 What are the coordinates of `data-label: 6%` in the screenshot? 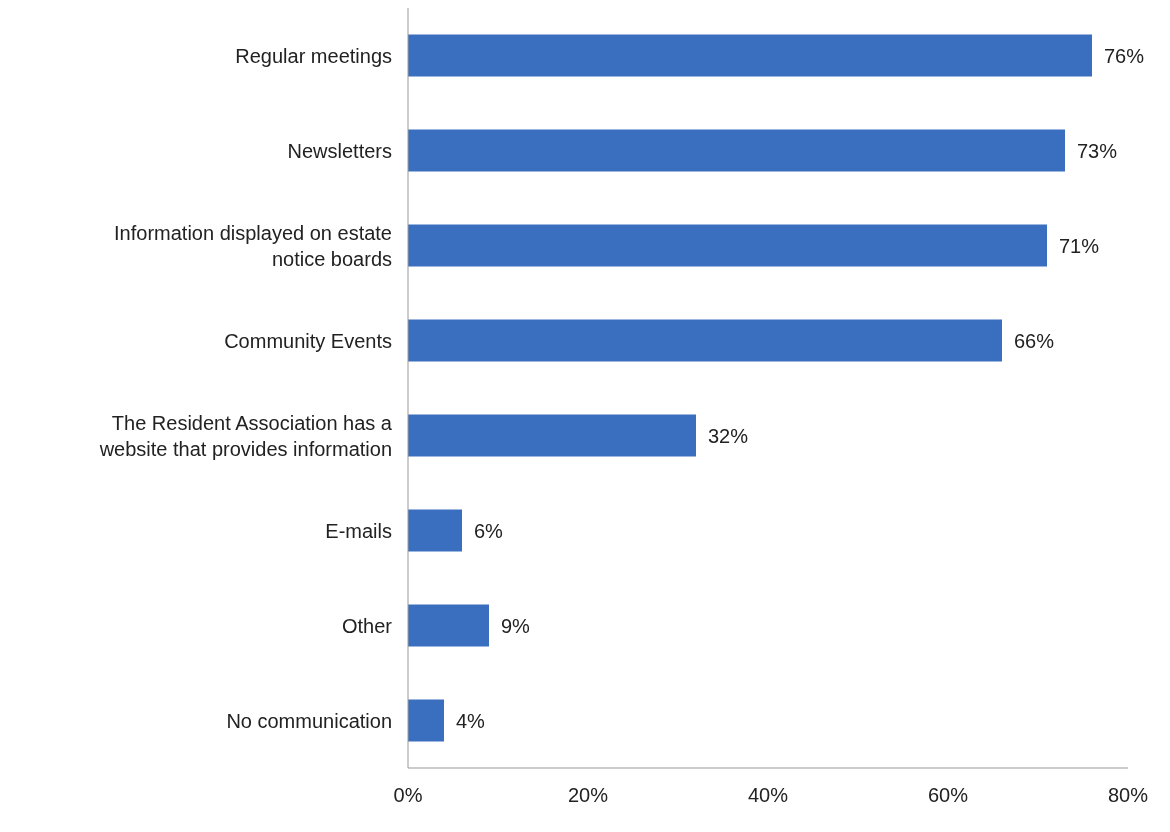 It's located at (489, 530).